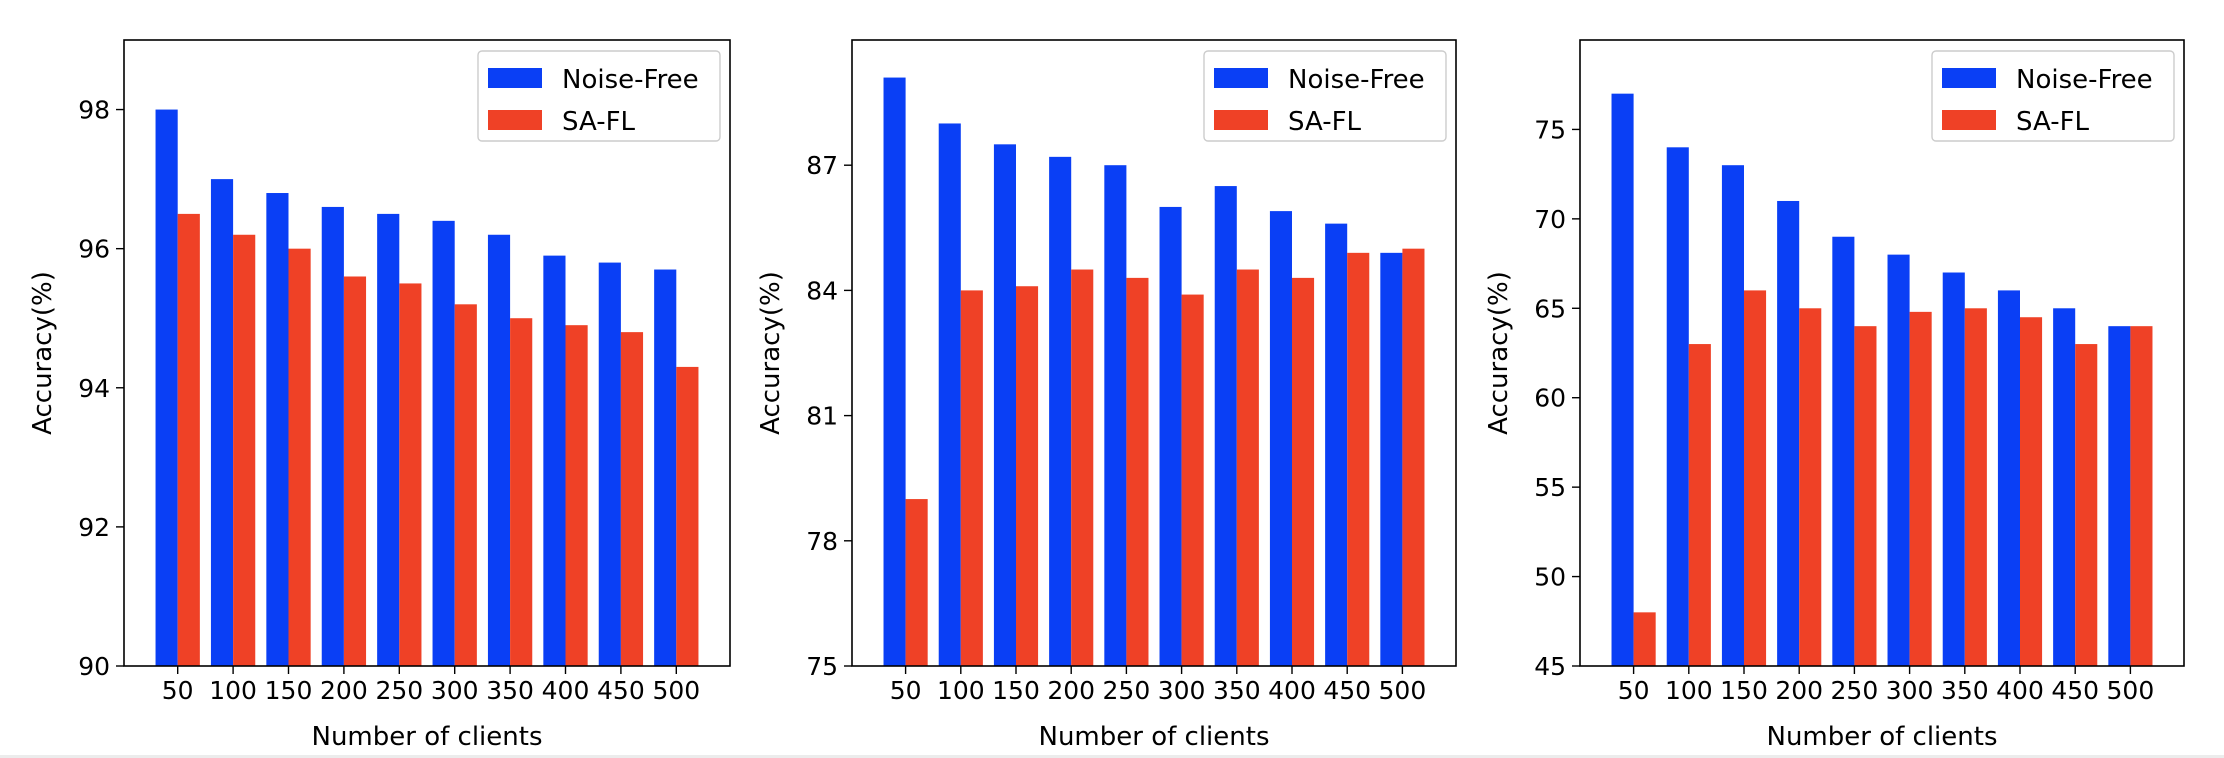  What do you see at coordinates (822, 290) in the screenshot?
I see `y-tick-label: 84` at bounding box center [822, 290].